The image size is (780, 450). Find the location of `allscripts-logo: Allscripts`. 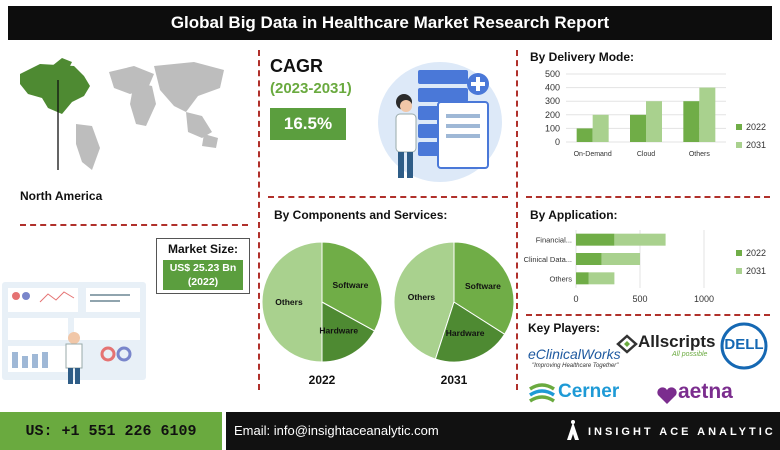

allscripts-logo: Allscripts is located at coordinates (677, 341).